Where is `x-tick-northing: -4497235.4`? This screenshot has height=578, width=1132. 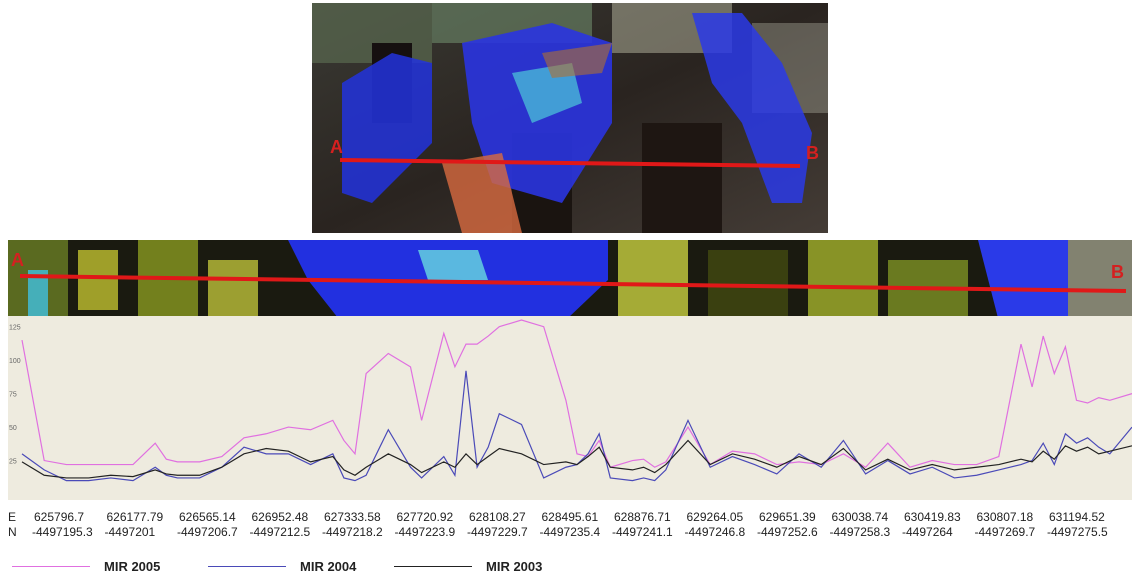 x-tick-northing: -4497235.4 is located at coordinates (570, 532).